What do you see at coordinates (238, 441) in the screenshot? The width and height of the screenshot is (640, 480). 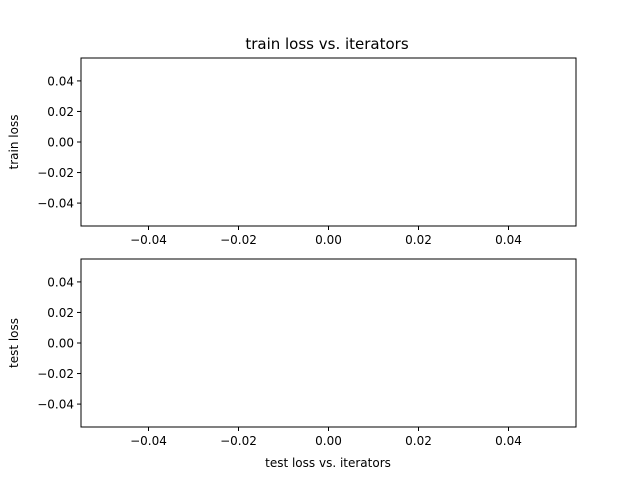 I see `test-loss-x-tick-label: −0.02` at bounding box center [238, 441].